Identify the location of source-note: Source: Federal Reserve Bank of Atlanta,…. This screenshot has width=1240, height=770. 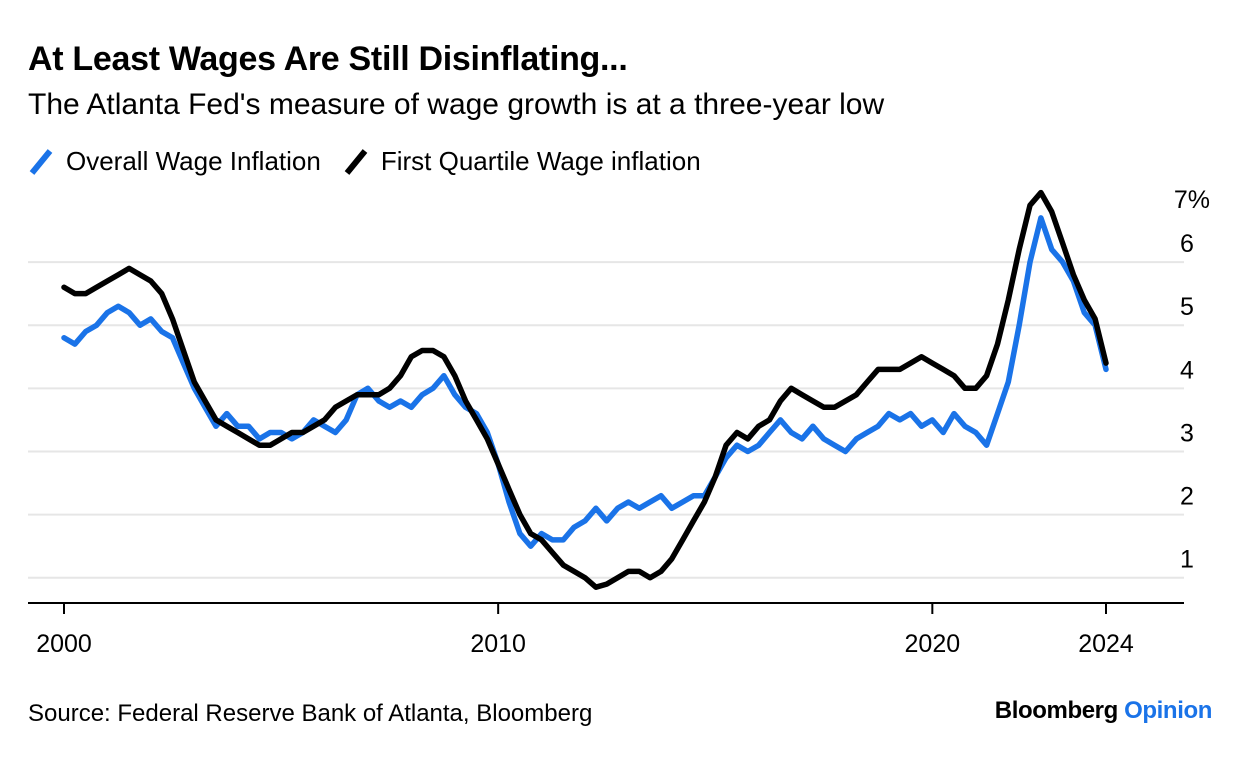
(310, 713).